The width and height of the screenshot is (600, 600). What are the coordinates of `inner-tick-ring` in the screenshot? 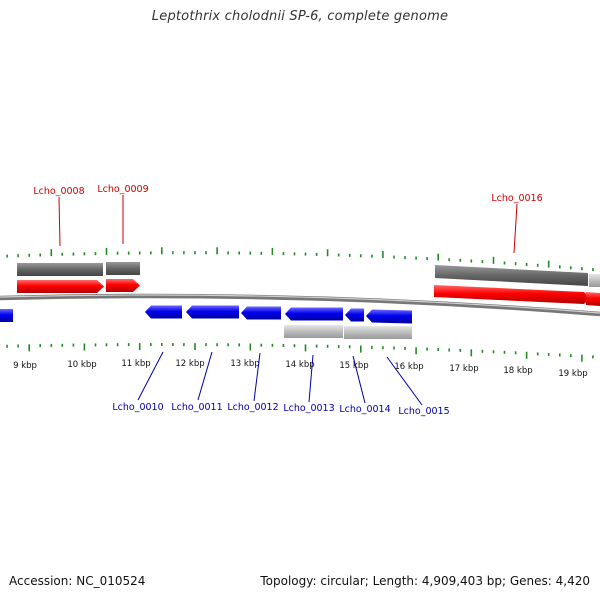 It's located at (300, 352).